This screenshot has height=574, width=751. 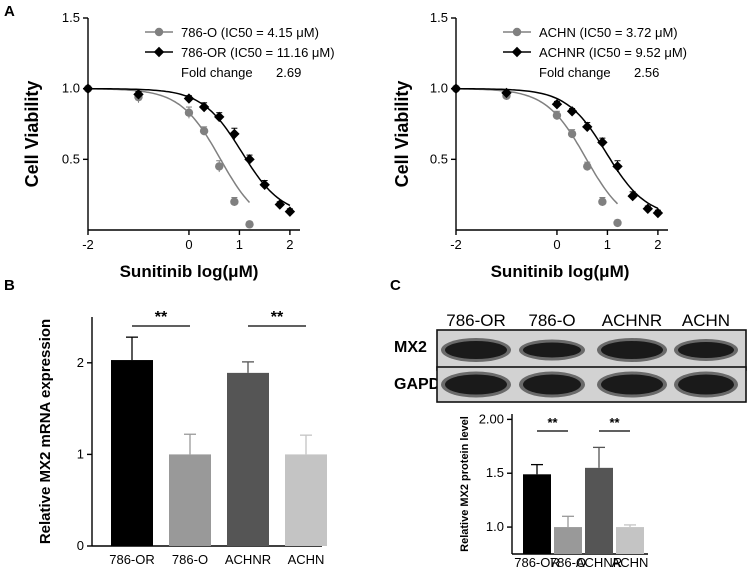 What do you see at coordinates (591, 366) in the screenshot?
I see `blot-strips` at bounding box center [591, 366].